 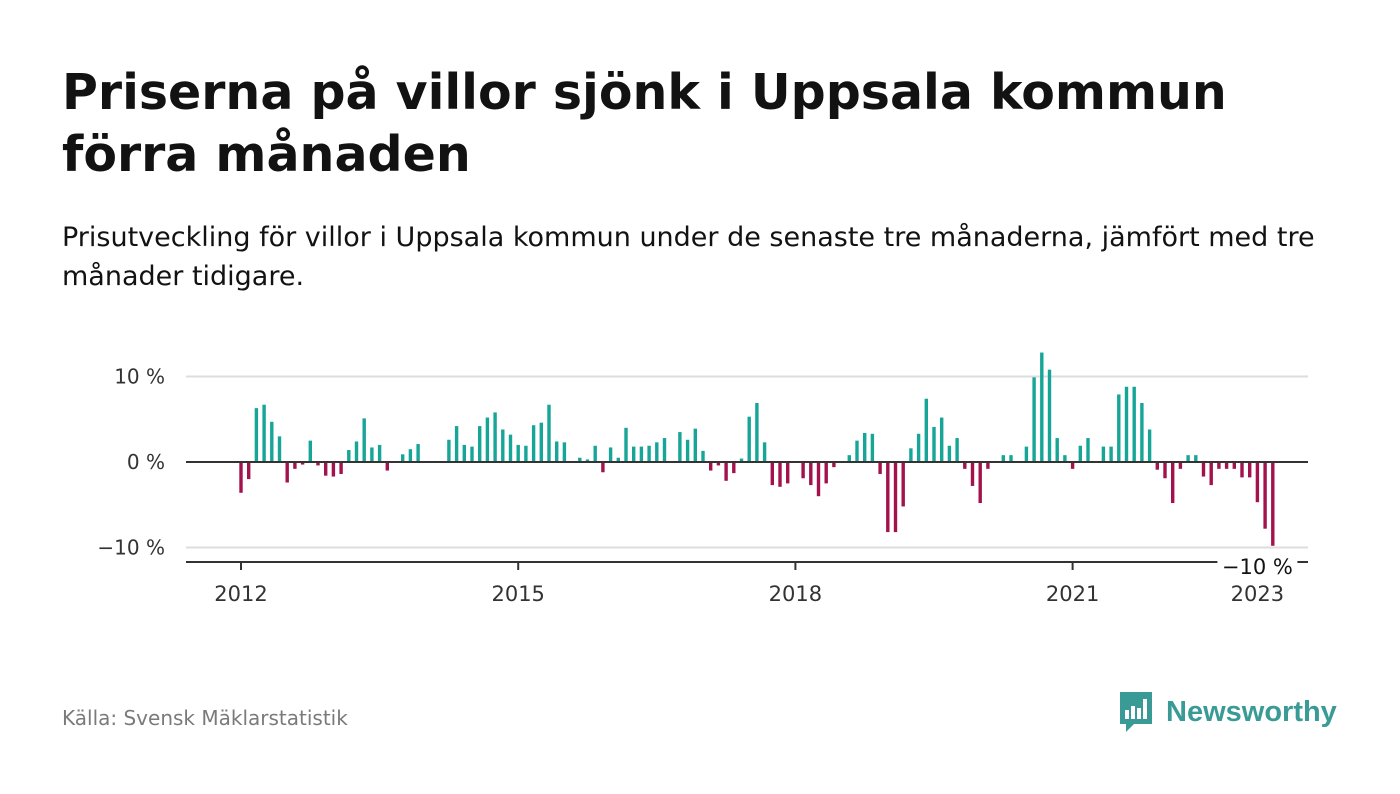 What do you see at coordinates (1257, 594) in the screenshot?
I see `x-tick-label: 2023` at bounding box center [1257, 594].